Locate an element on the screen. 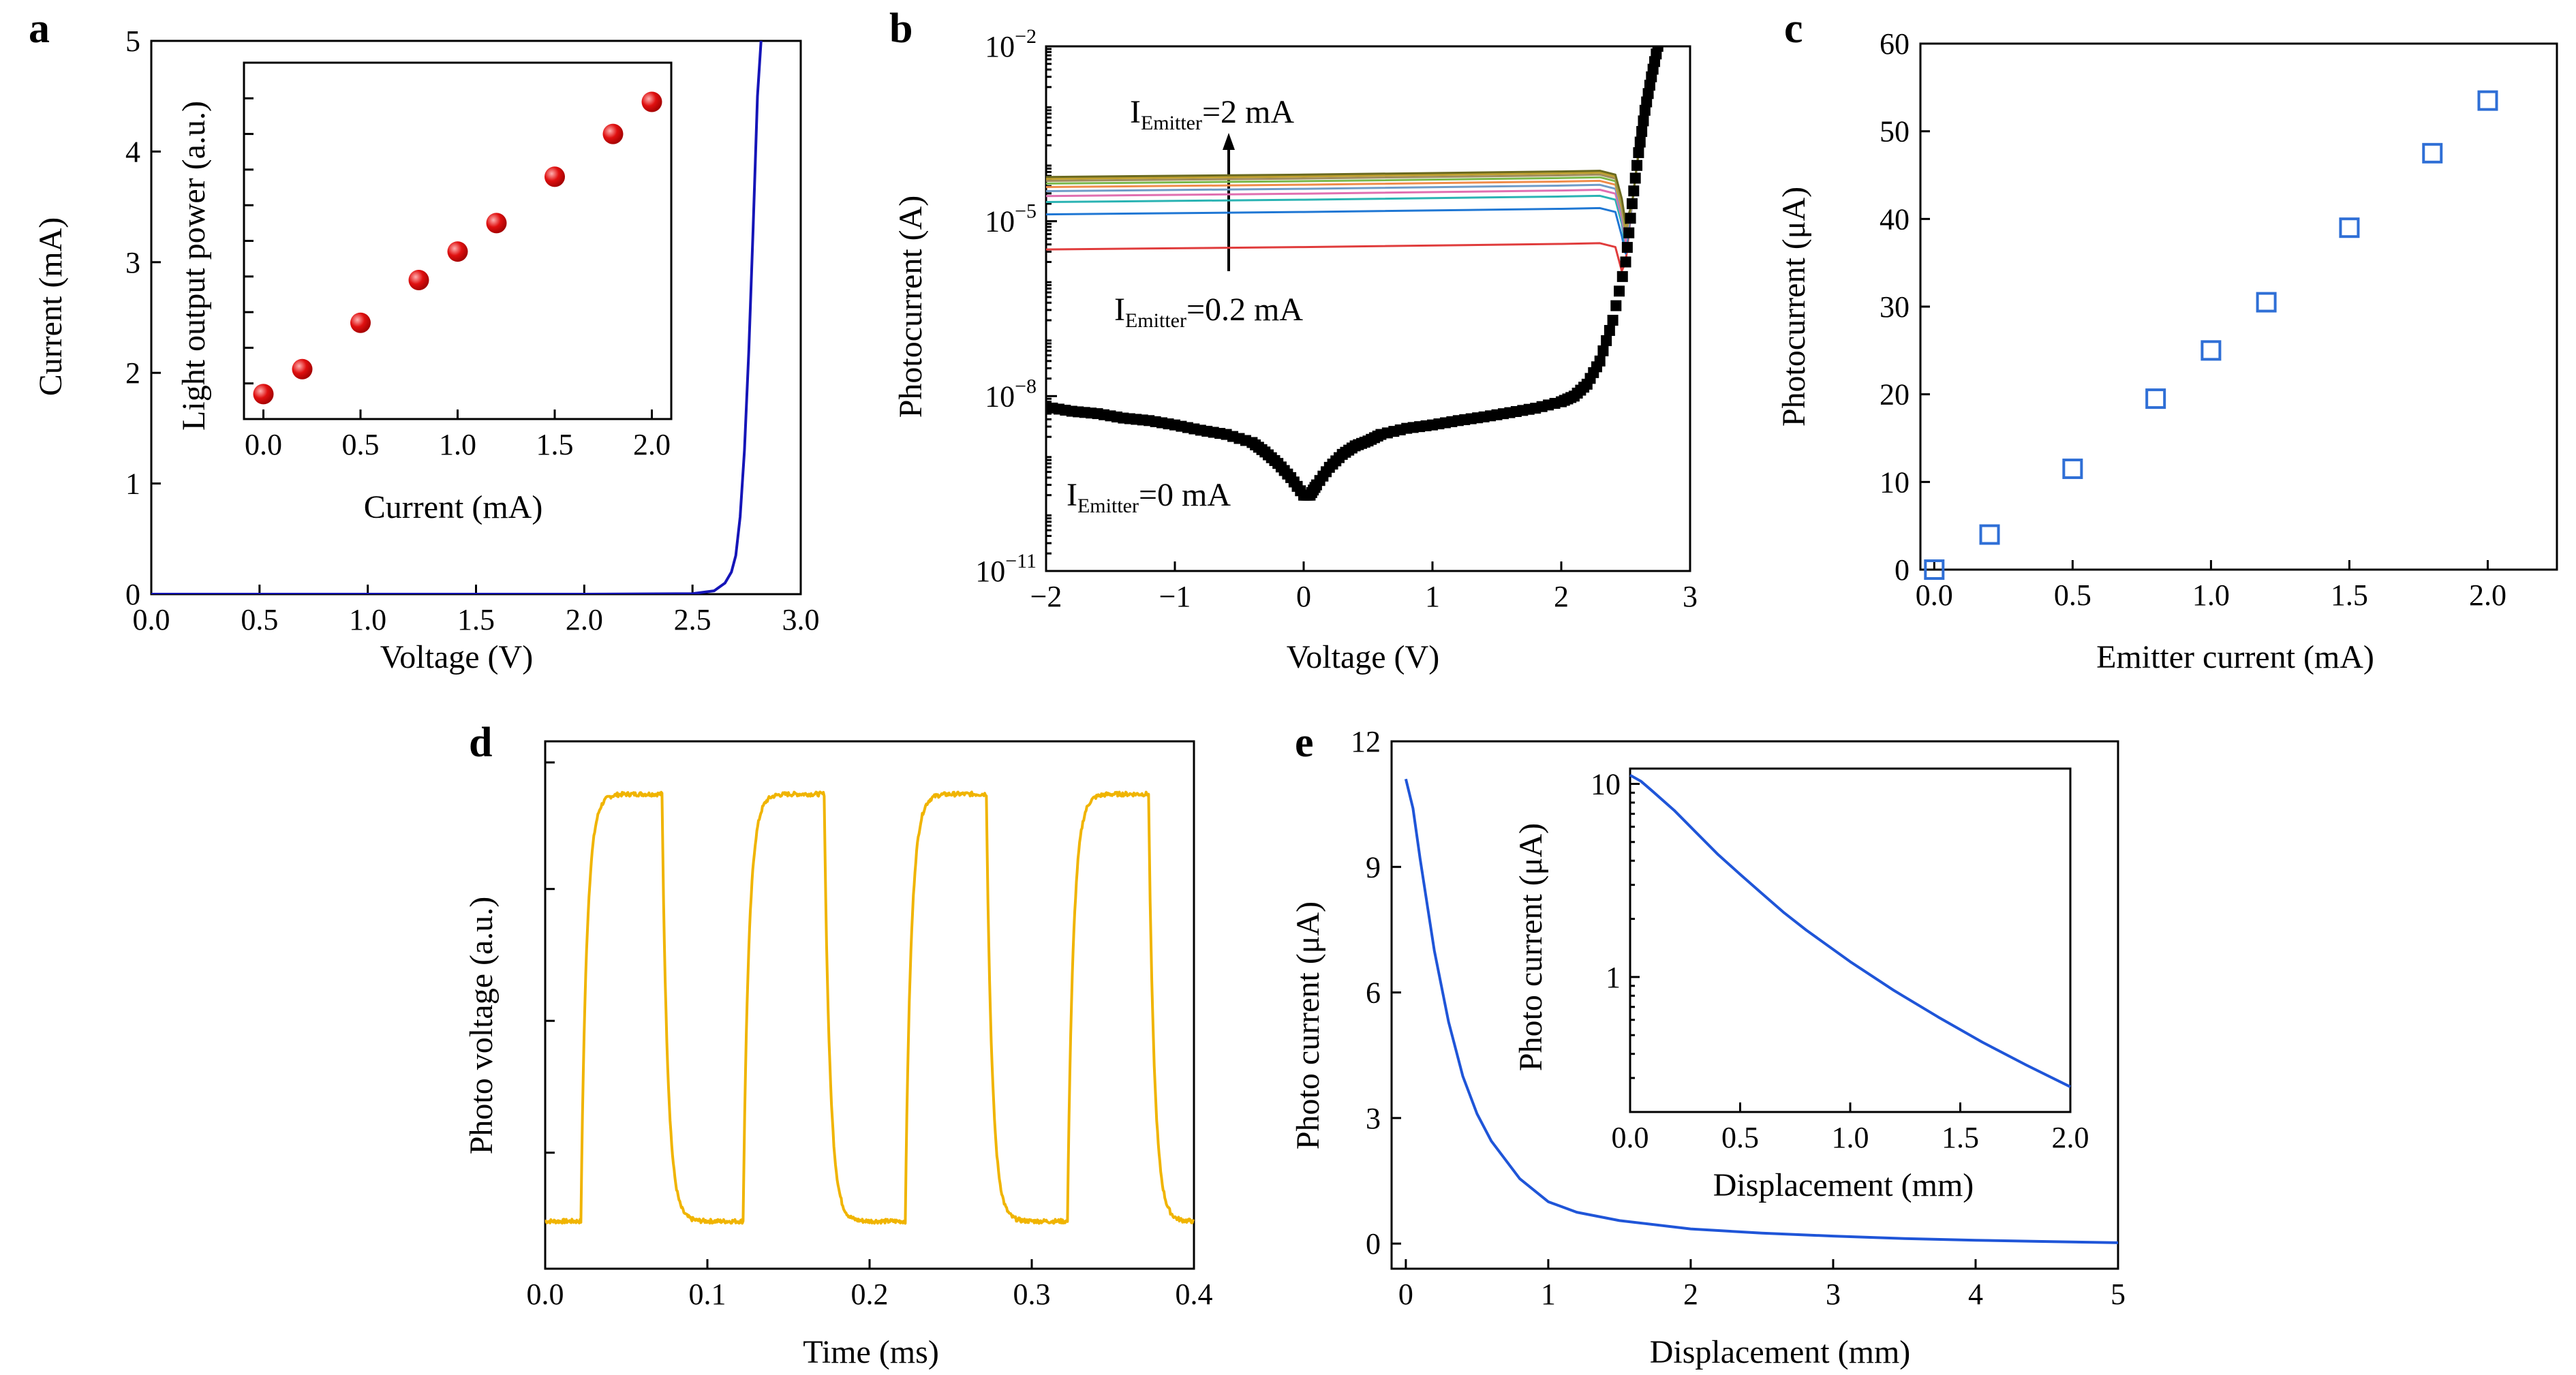 The height and width of the screenshot is (1375, 2576). e-xtick-label: 1 is located at coordinates (1549, 1294).